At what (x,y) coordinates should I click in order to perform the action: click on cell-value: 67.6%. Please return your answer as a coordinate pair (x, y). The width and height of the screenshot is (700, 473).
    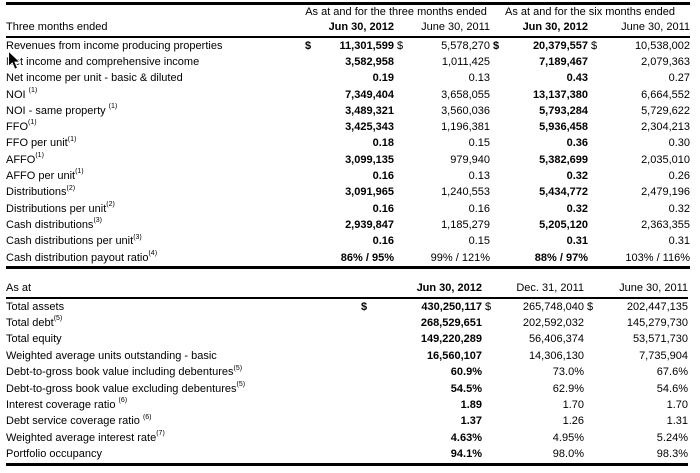
    Looking at the image, I should click on (672, 372).